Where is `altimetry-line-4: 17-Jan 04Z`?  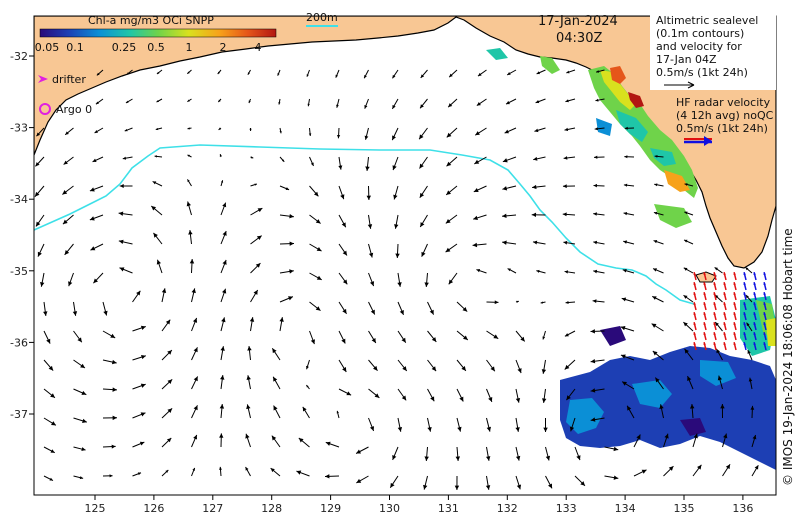 altimetry-line-4: 17-Jan 04Z is located at coordinates (686, 59).